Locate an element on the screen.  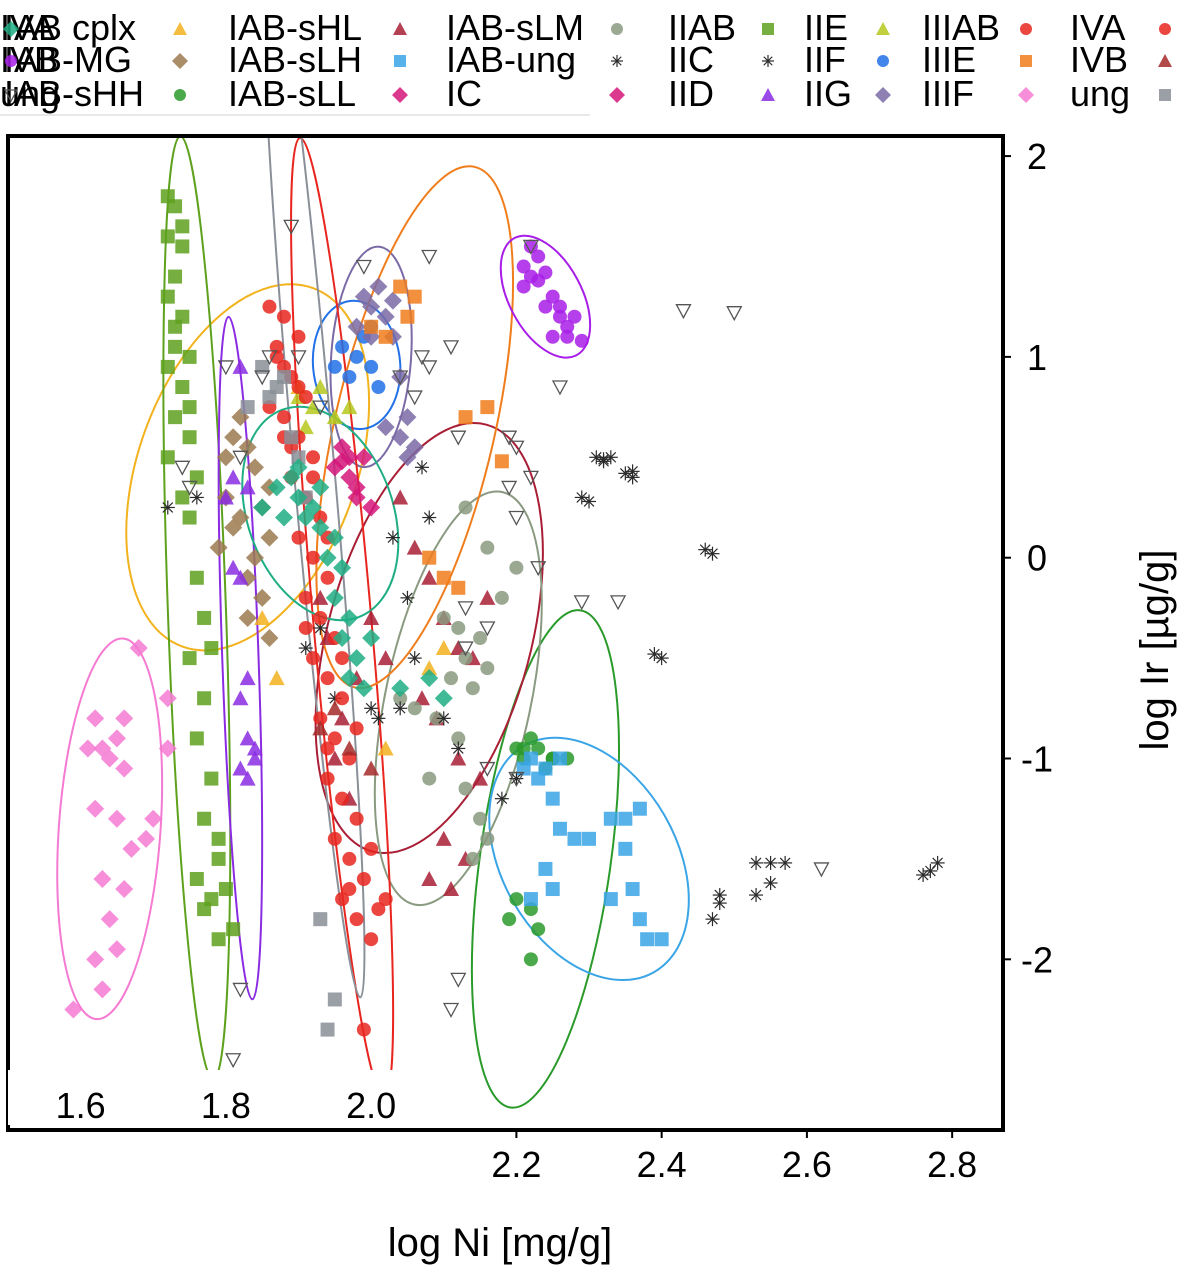
legend-symbol-iiiab is located at coordinates (1026, 29).